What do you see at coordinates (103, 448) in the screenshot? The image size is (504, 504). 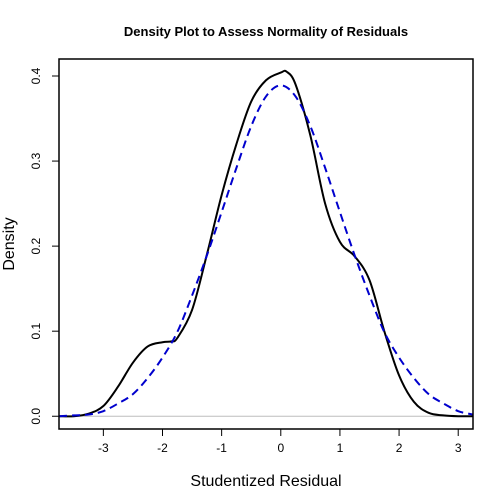 I see `x-tick-label: -3` at bounding box center [103, 448].